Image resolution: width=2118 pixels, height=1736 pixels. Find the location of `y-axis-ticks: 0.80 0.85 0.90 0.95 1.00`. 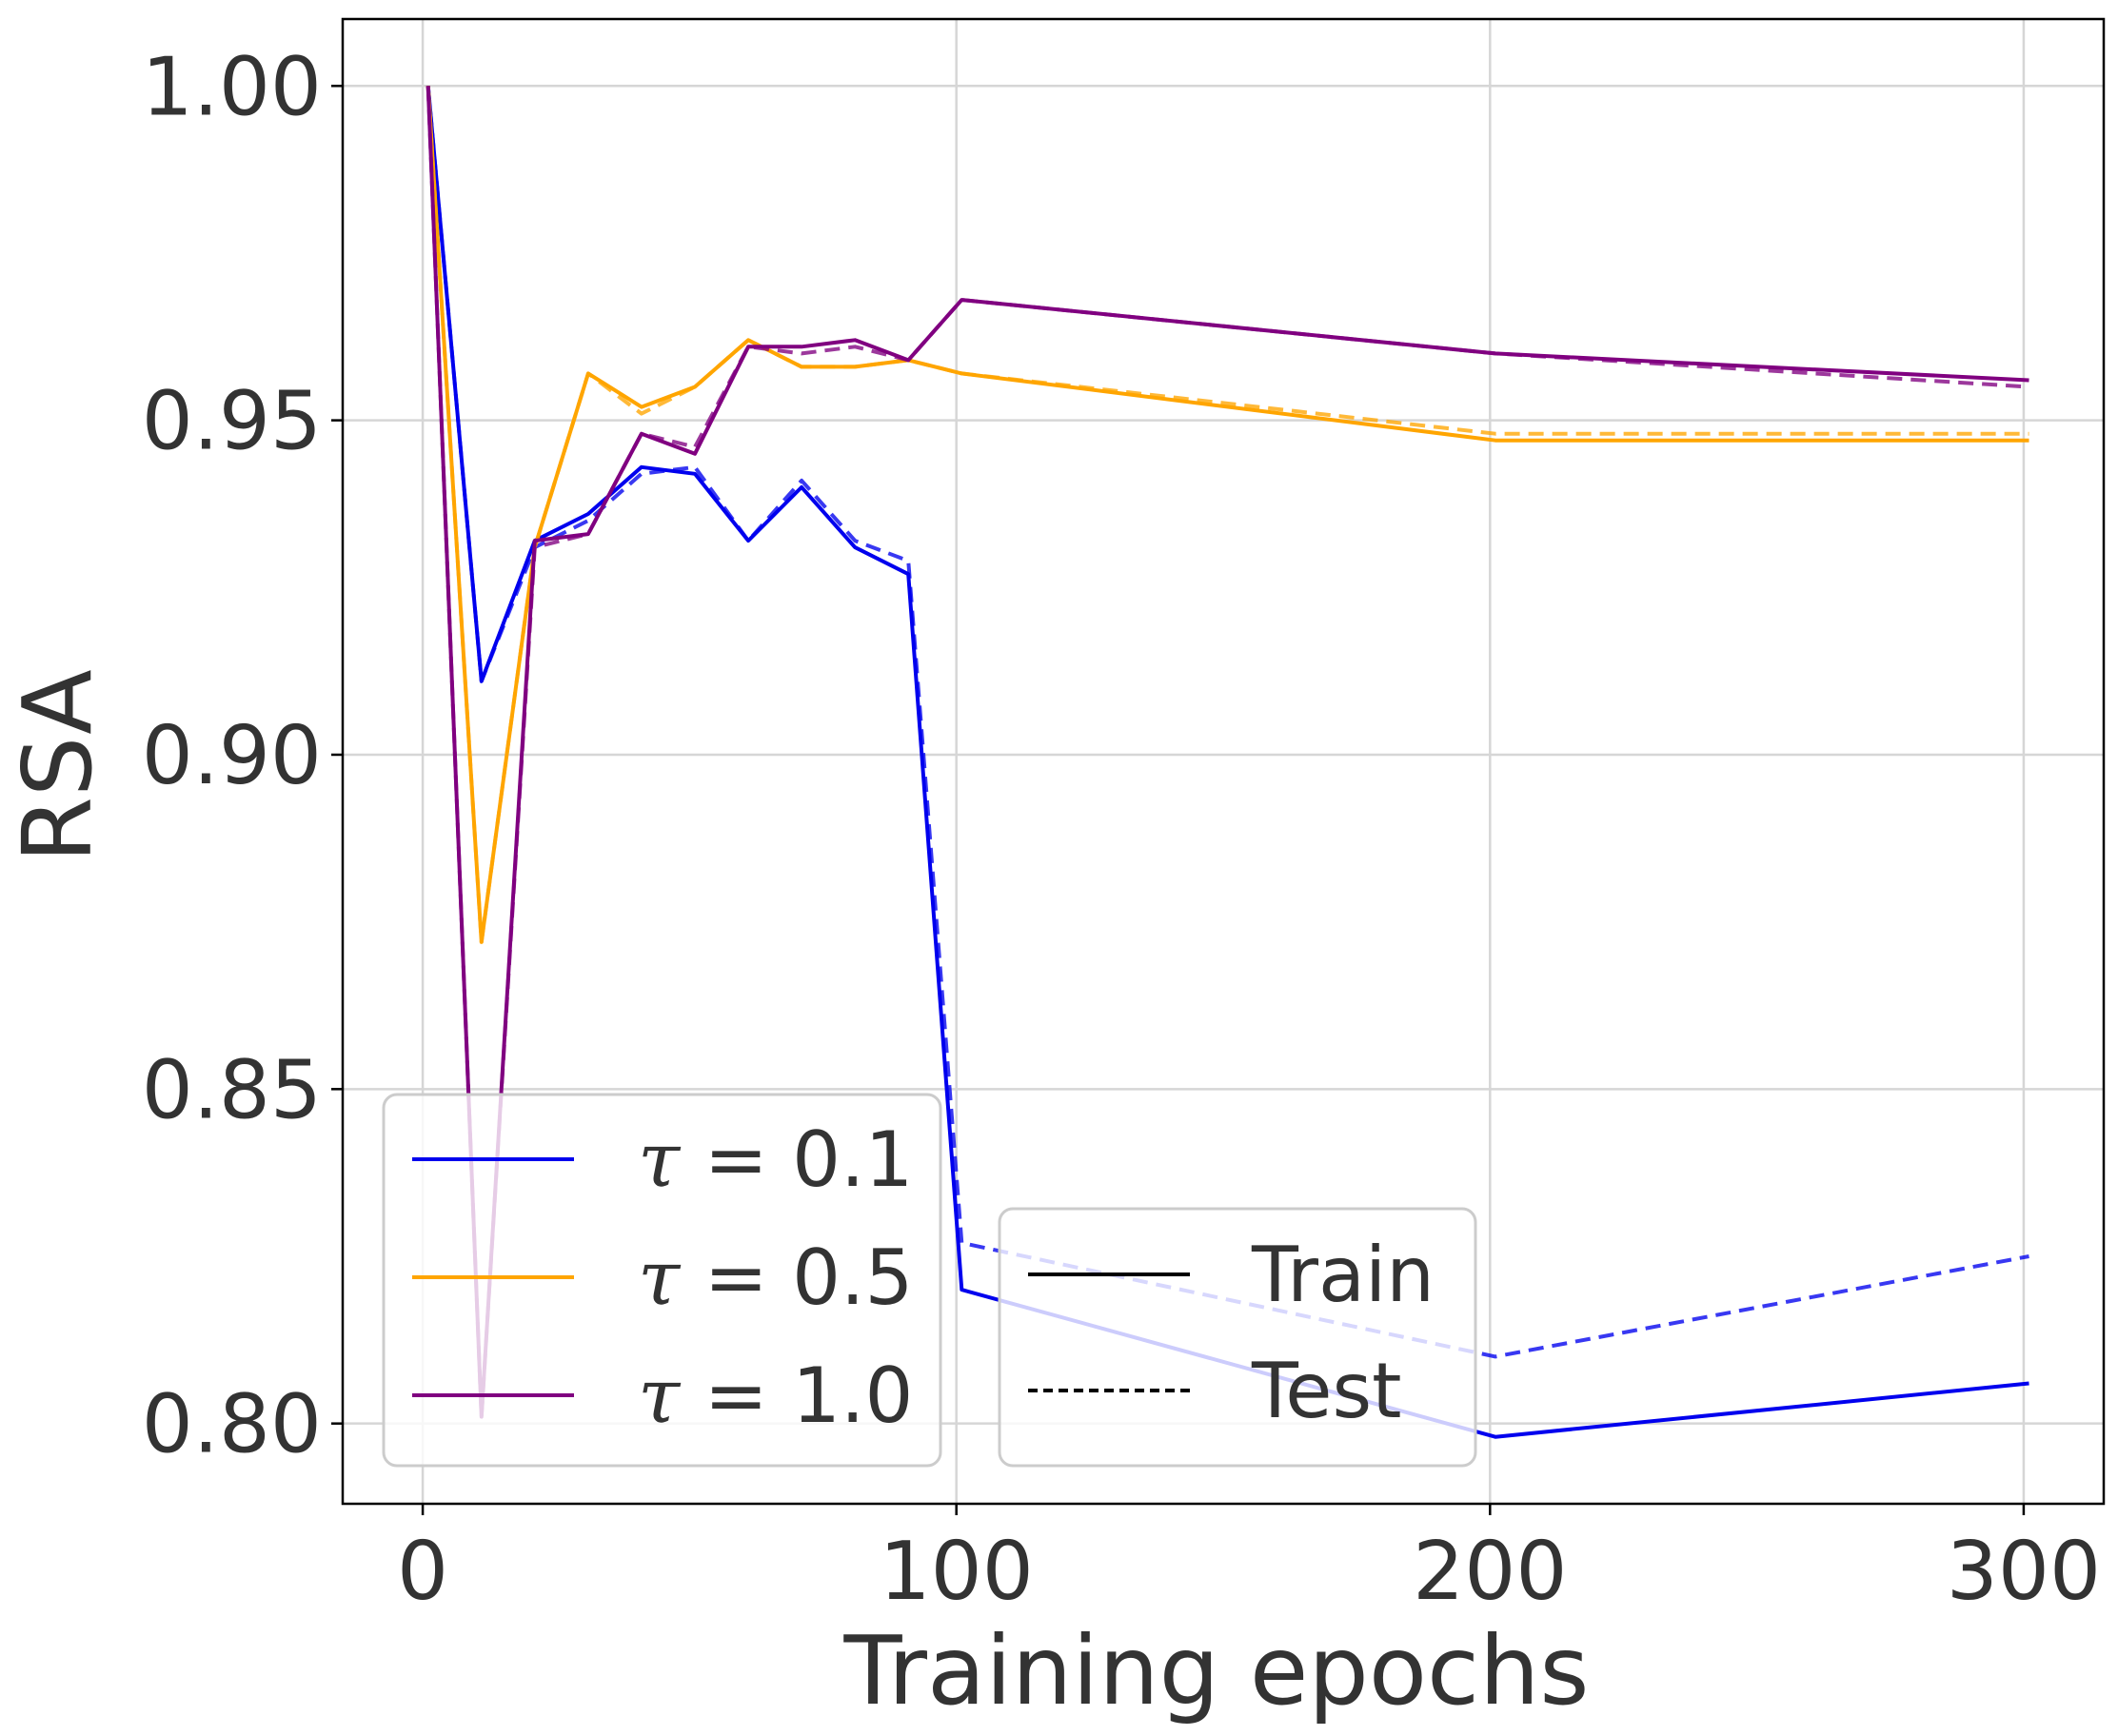

y-axis-ticks: 0.80 0.85 0.90 0.95 1.00 is located at coordinates (242, 756).